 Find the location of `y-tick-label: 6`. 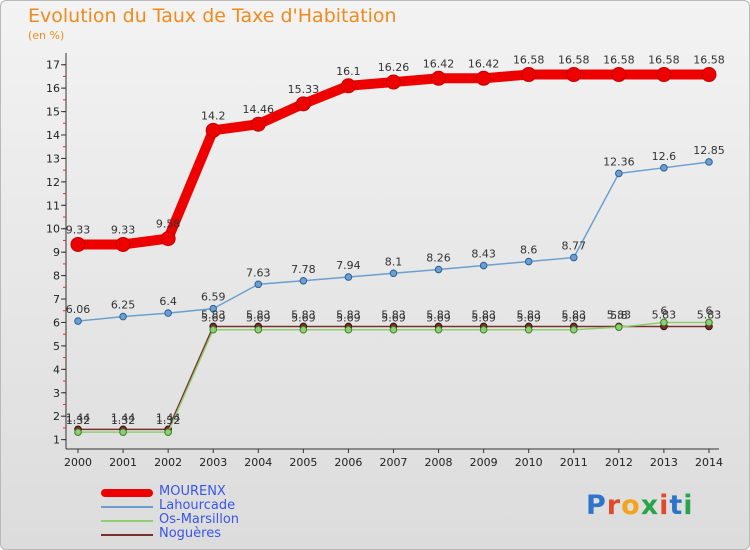

y-tick-label: 6 is located at coordinates (56, 322).